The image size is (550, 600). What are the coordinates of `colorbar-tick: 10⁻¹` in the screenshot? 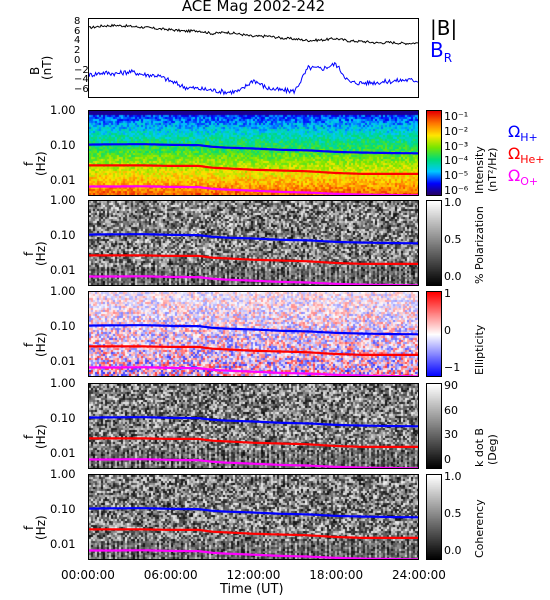 It's located at (456, 116).